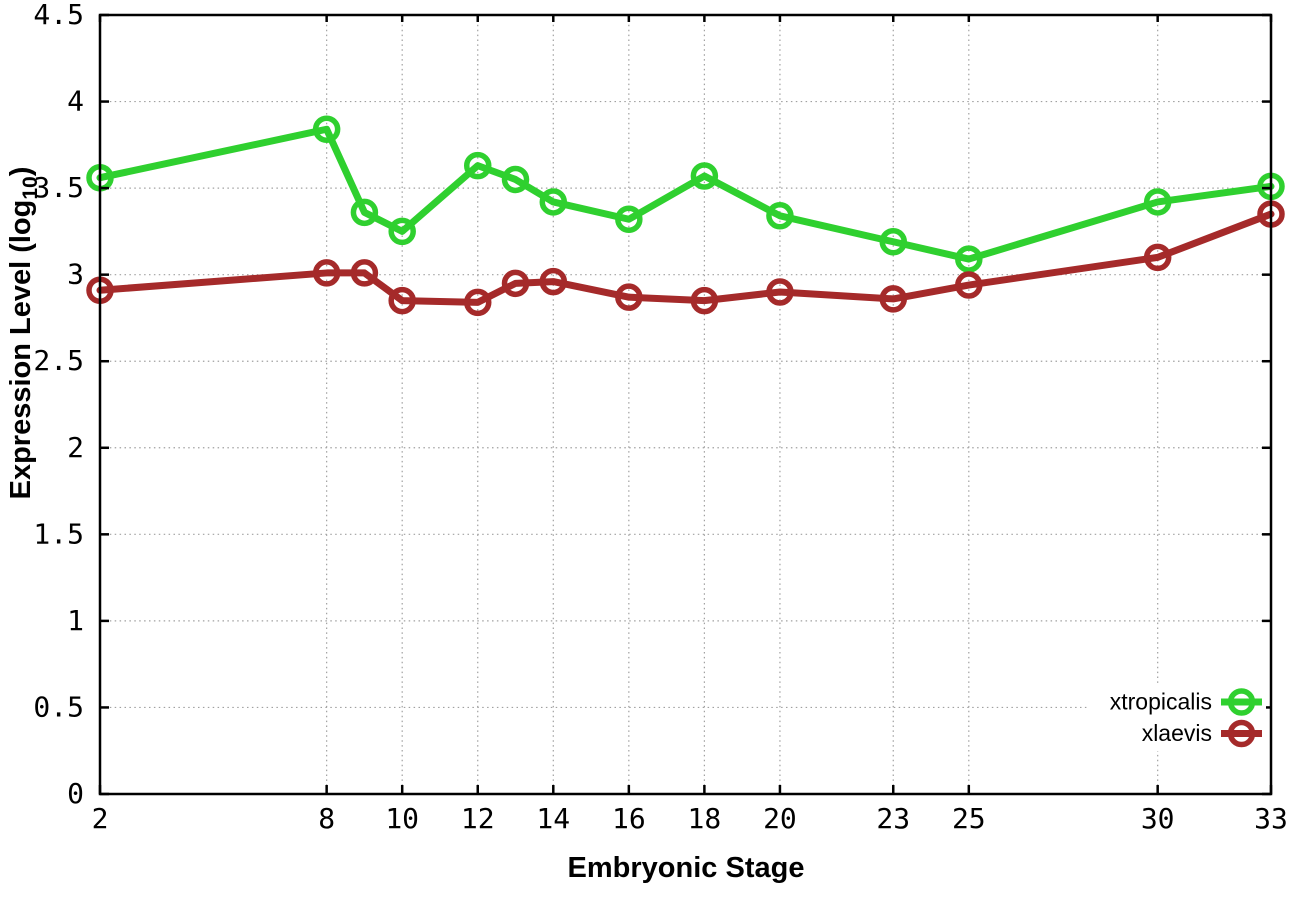 This screenshot has height=907, width=1296. Describe the element at coordinates (686, 868) in the screenshot. I see `x-axis-title: Embryonic Stage` at that location.